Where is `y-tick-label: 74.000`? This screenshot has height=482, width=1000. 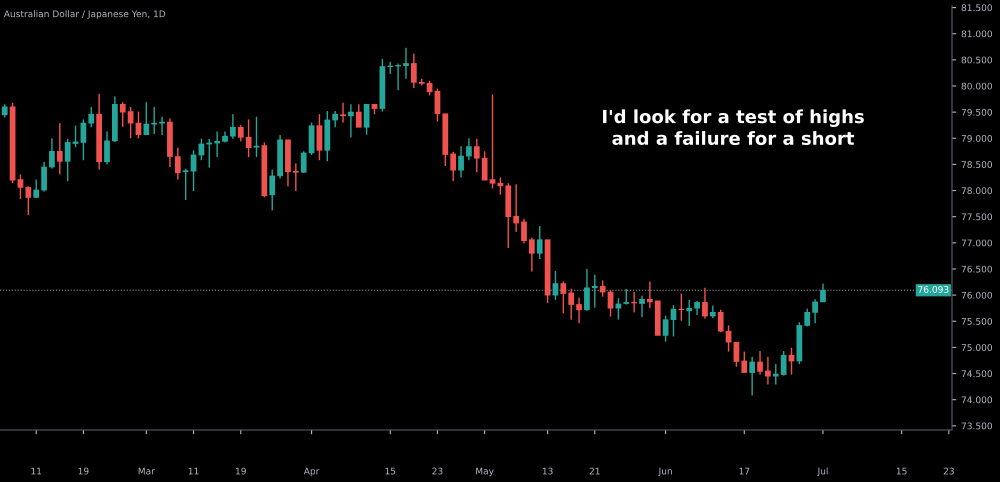 y-tick-label: 74.000 is located at coordinates (977, 400).